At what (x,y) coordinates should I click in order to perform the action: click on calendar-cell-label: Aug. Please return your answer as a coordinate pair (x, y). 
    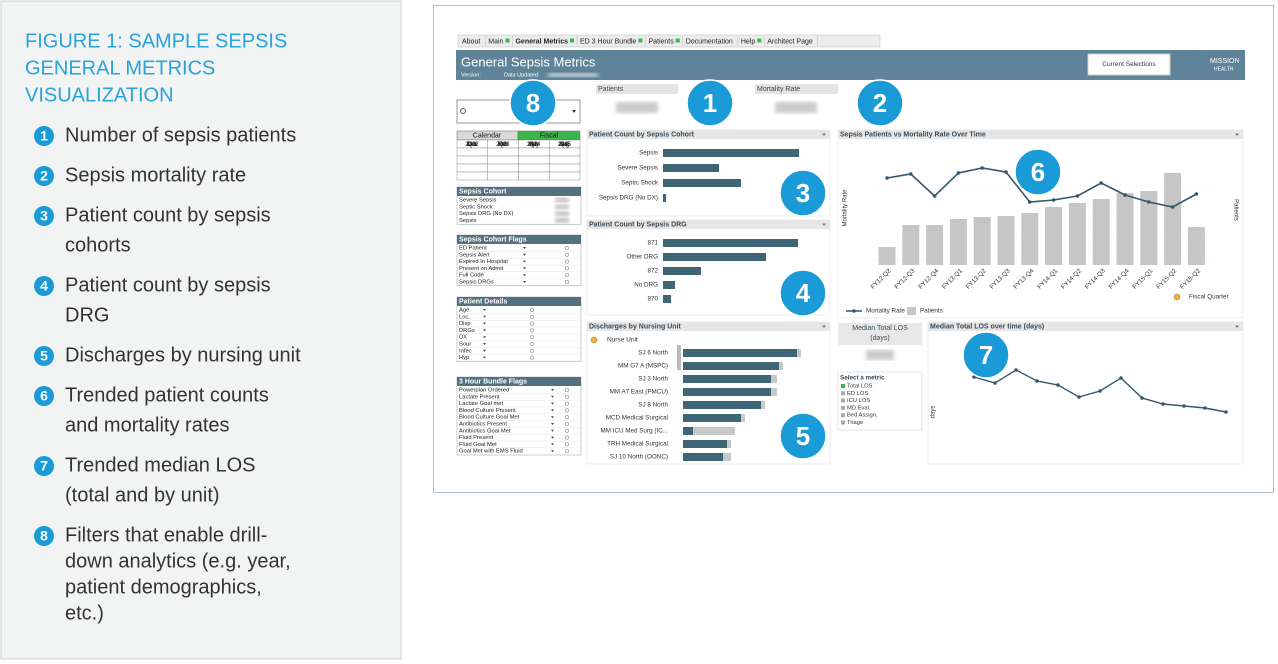
    Looking at the image, I should click on (564, 145).